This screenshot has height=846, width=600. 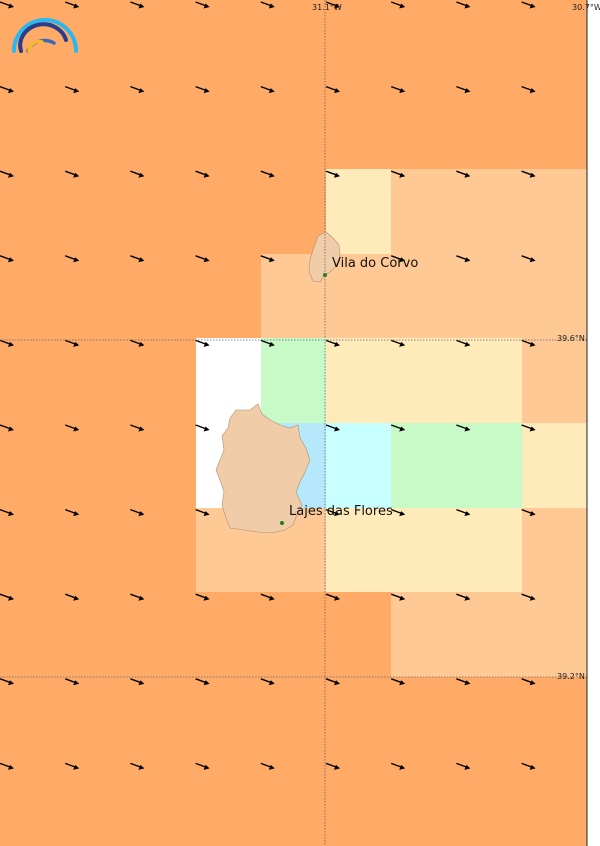 What do you see at coordinates (325, 275) in the screenshot?
I see `vila-do-corvo-marker` at bounding box center [325, 275].